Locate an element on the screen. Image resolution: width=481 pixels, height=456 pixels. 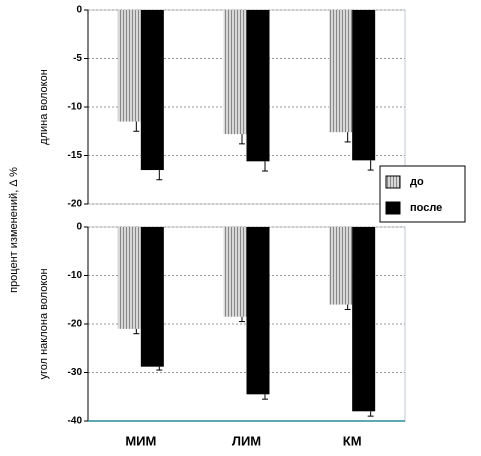
x-tick-label: МИМ is located at coordinates (140, 440).